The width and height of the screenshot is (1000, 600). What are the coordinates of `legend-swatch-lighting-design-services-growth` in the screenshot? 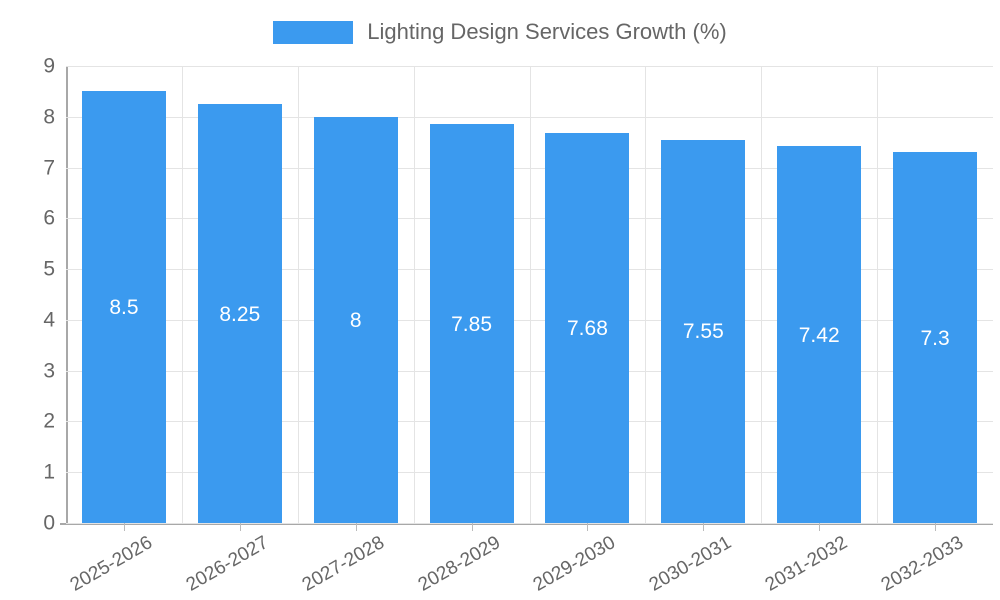 It's located at (313, 32).